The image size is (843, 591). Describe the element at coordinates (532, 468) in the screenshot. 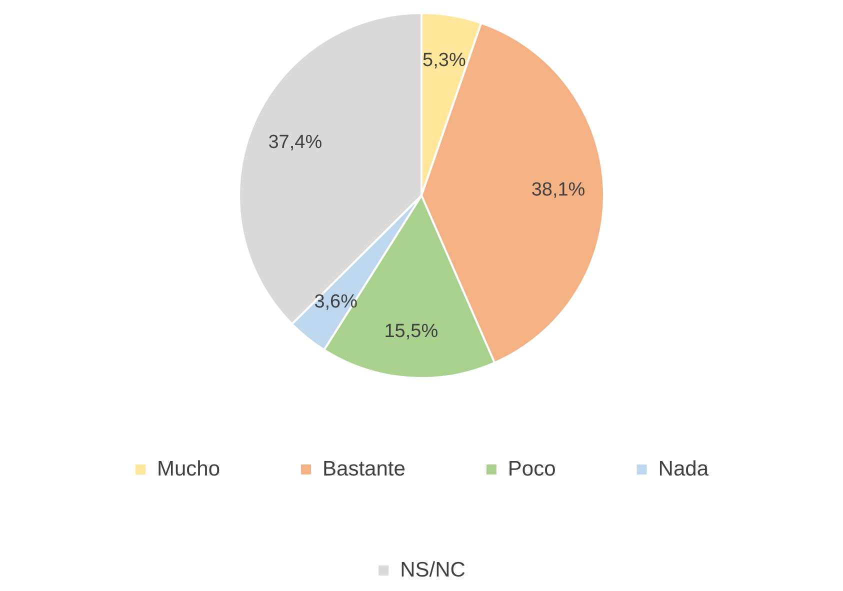

I see `legend-label: Poco` at that location.